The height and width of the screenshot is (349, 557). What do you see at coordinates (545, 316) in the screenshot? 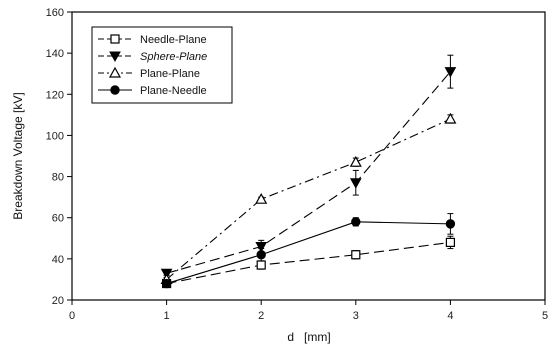
I see `x-tick-label: 5` at bounding box center [545, 316].